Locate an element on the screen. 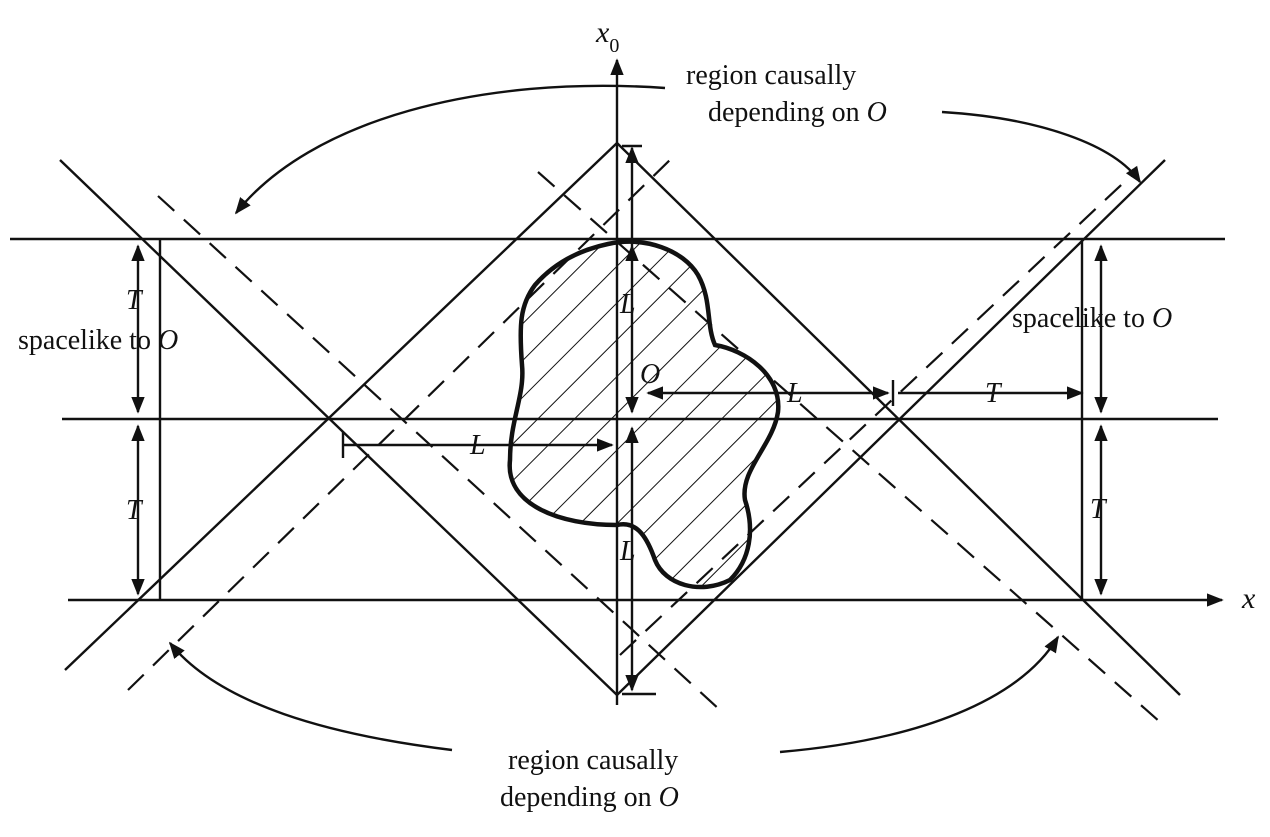 The width and height of the screenshot is (1270, 837). top-left-region-arrow is located at coordinates (450, 149).